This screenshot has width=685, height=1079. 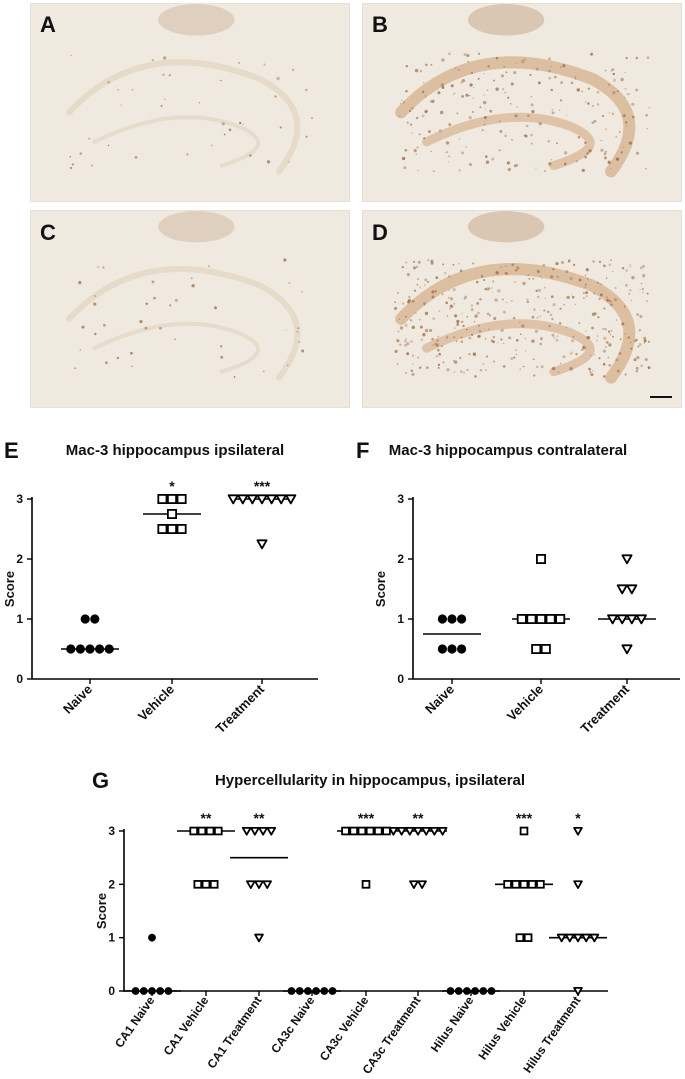 What do you see at coordinates (196, 227) in the screenshot?
I see `cortex-stain` at bounding box center [196, 227].